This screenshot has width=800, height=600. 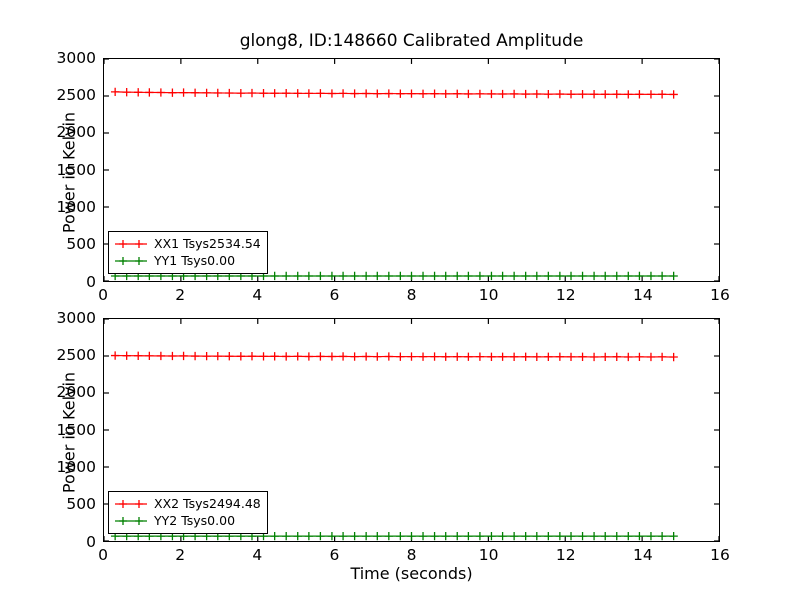 I want to click on x-axis-tick-labels-top: 0 2 4 6 8 10 12 14 16, so click(x=414, y=297).